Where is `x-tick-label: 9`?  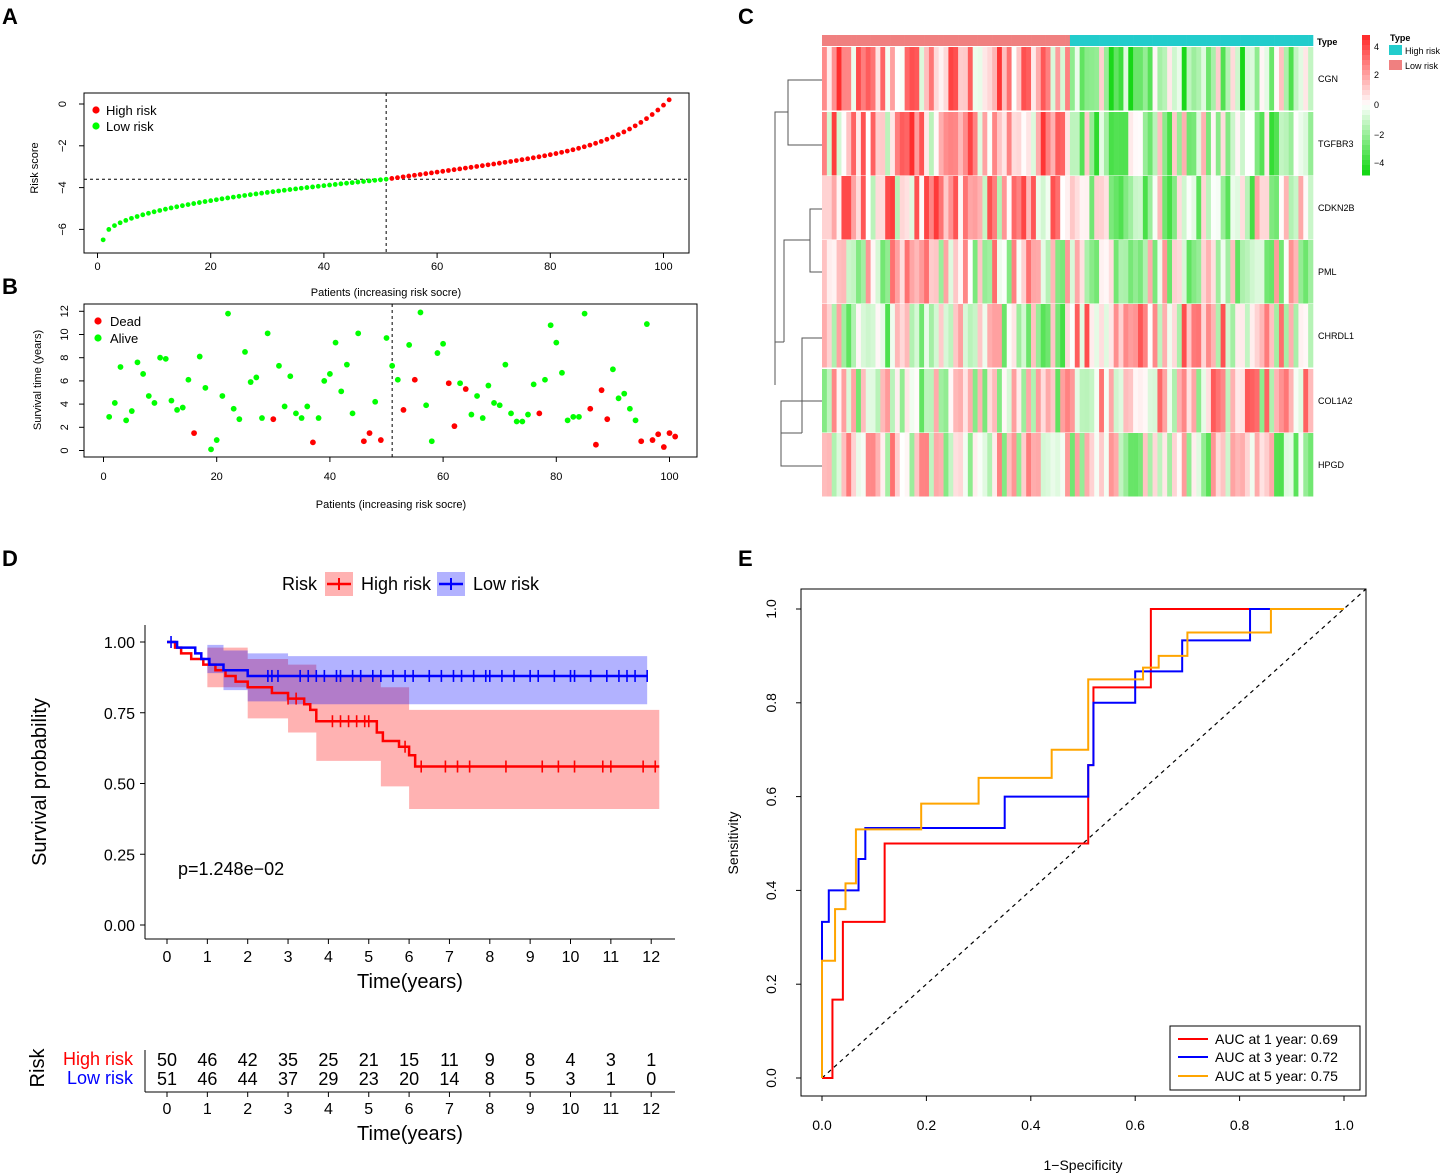 x-tick-label: 9 is located at coordinates (530, 957).